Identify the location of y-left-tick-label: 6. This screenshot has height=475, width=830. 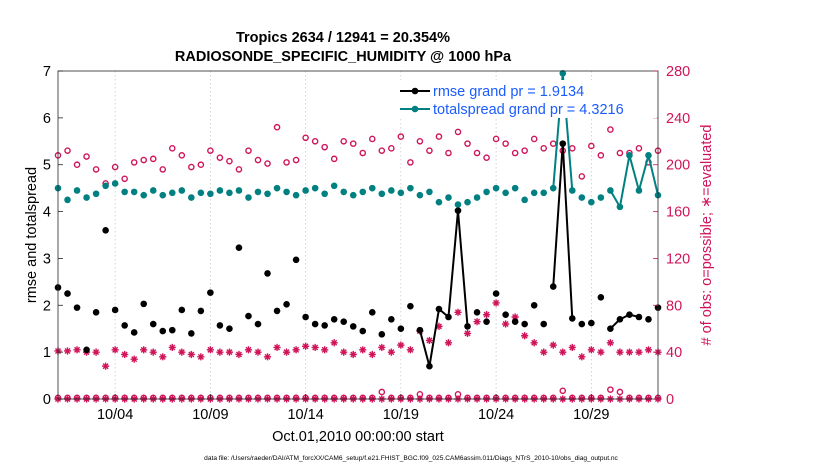
(47, 119).